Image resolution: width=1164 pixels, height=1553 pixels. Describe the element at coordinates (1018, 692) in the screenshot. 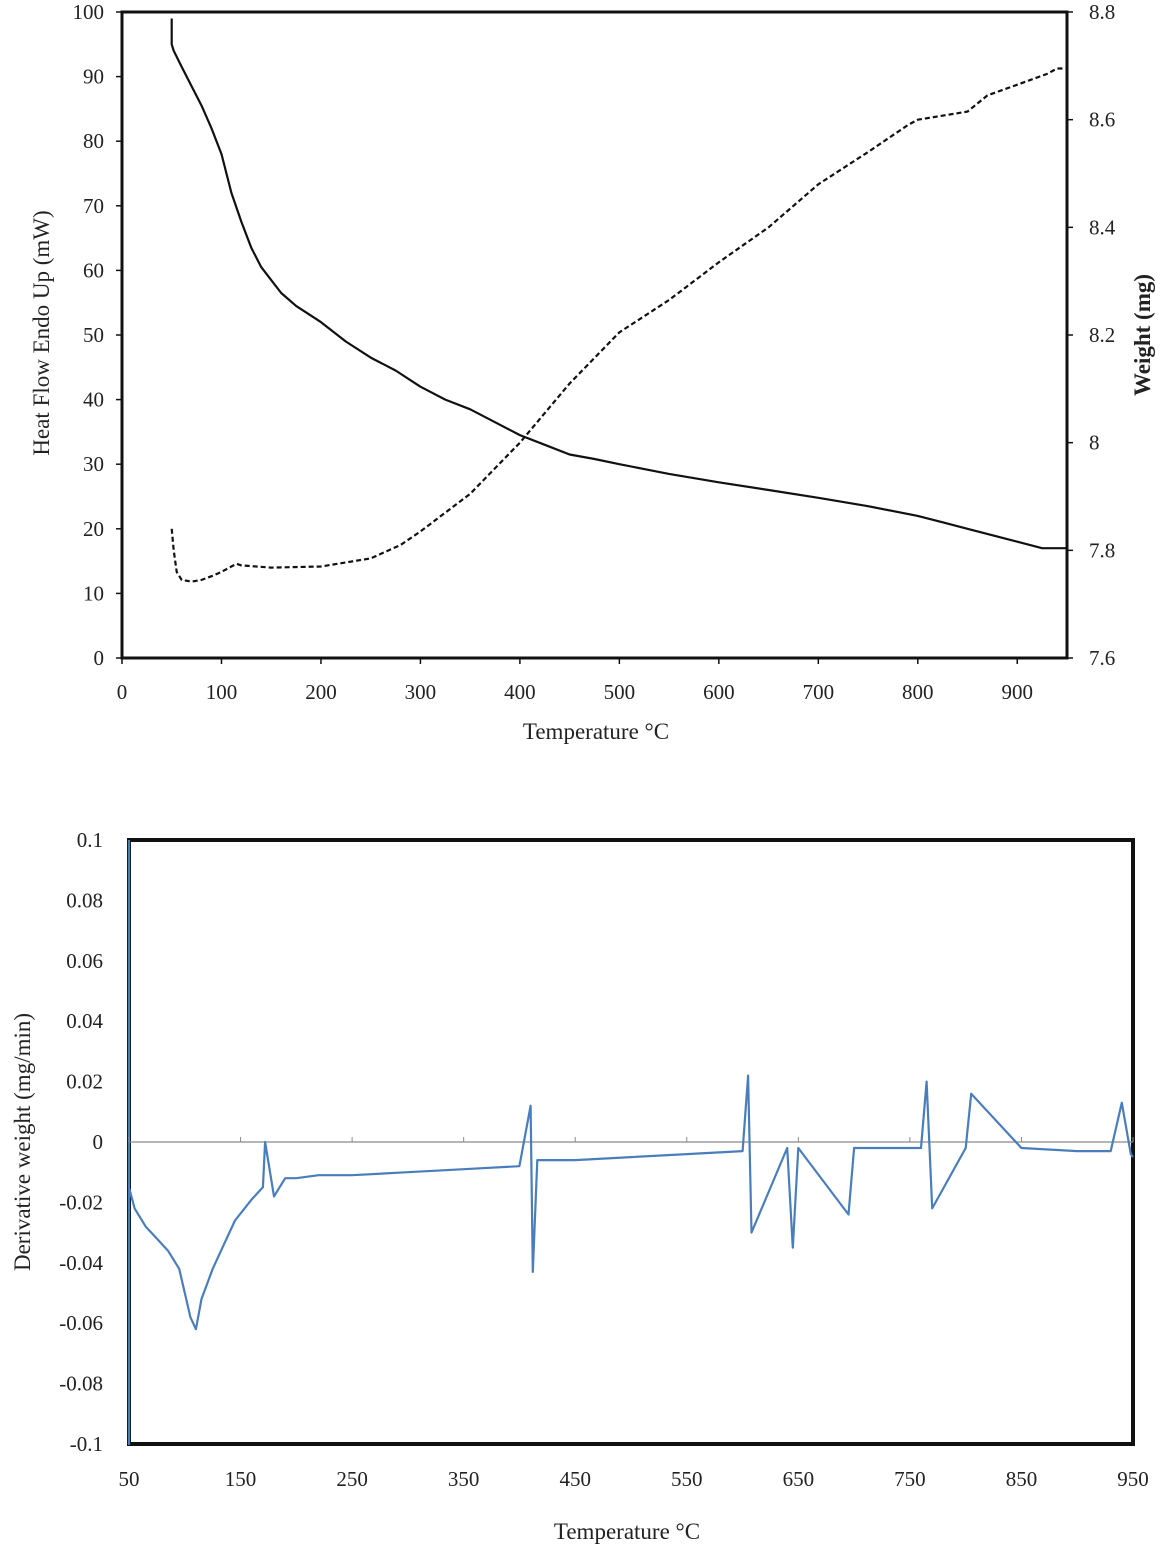

I see `x-tick-label: 900` at that location.